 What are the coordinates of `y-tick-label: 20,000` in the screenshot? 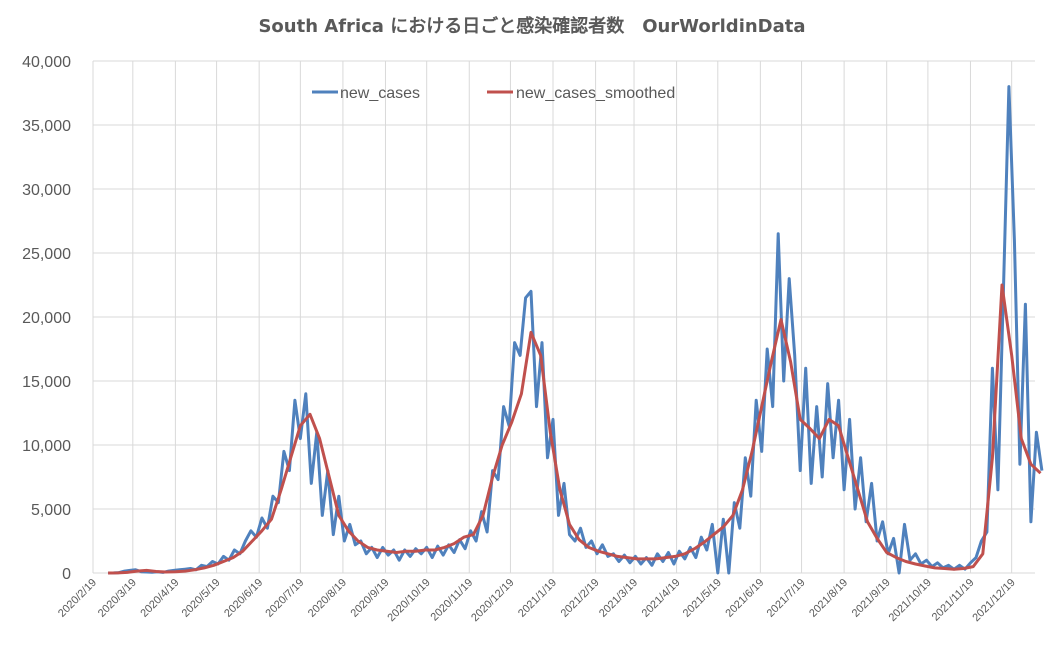 It's located at (46, 318).